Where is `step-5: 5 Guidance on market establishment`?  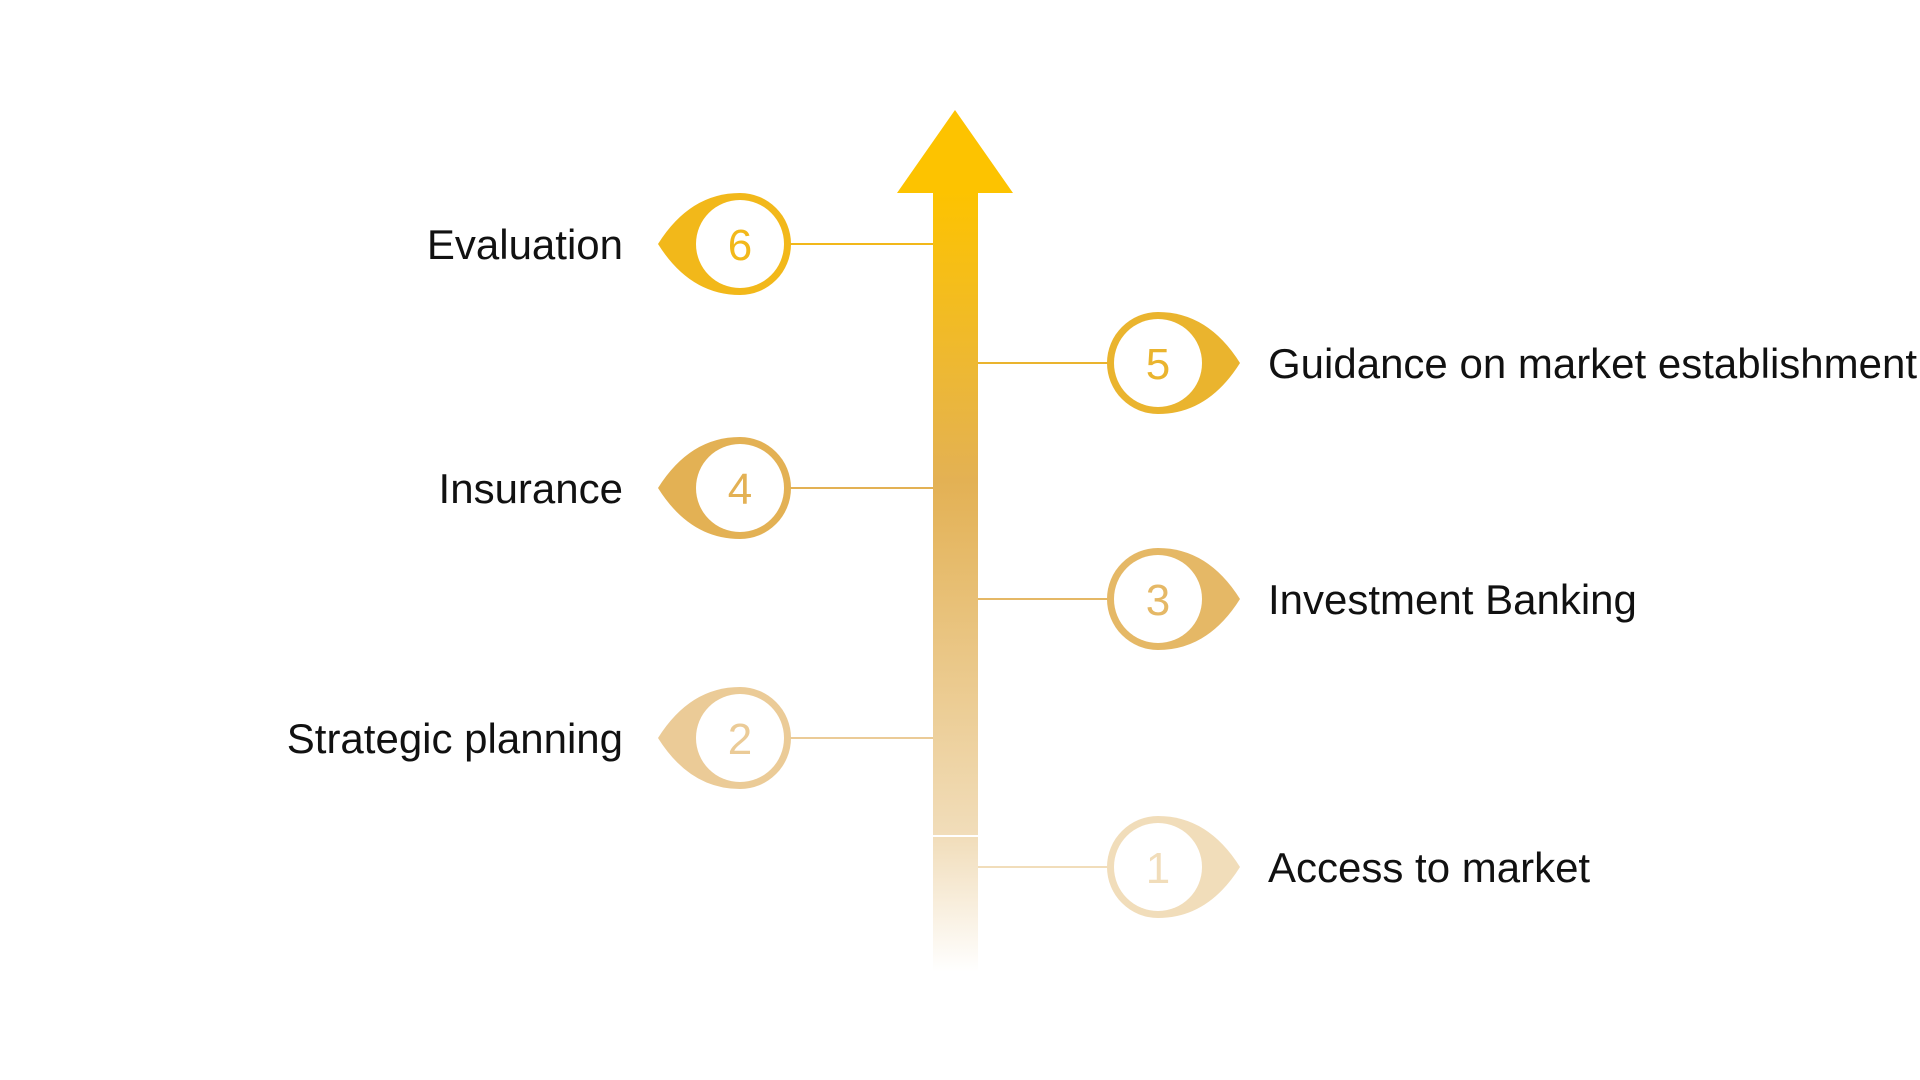
step-5: 5 Guidance on market establishment is located at coordinates (1447, 363).